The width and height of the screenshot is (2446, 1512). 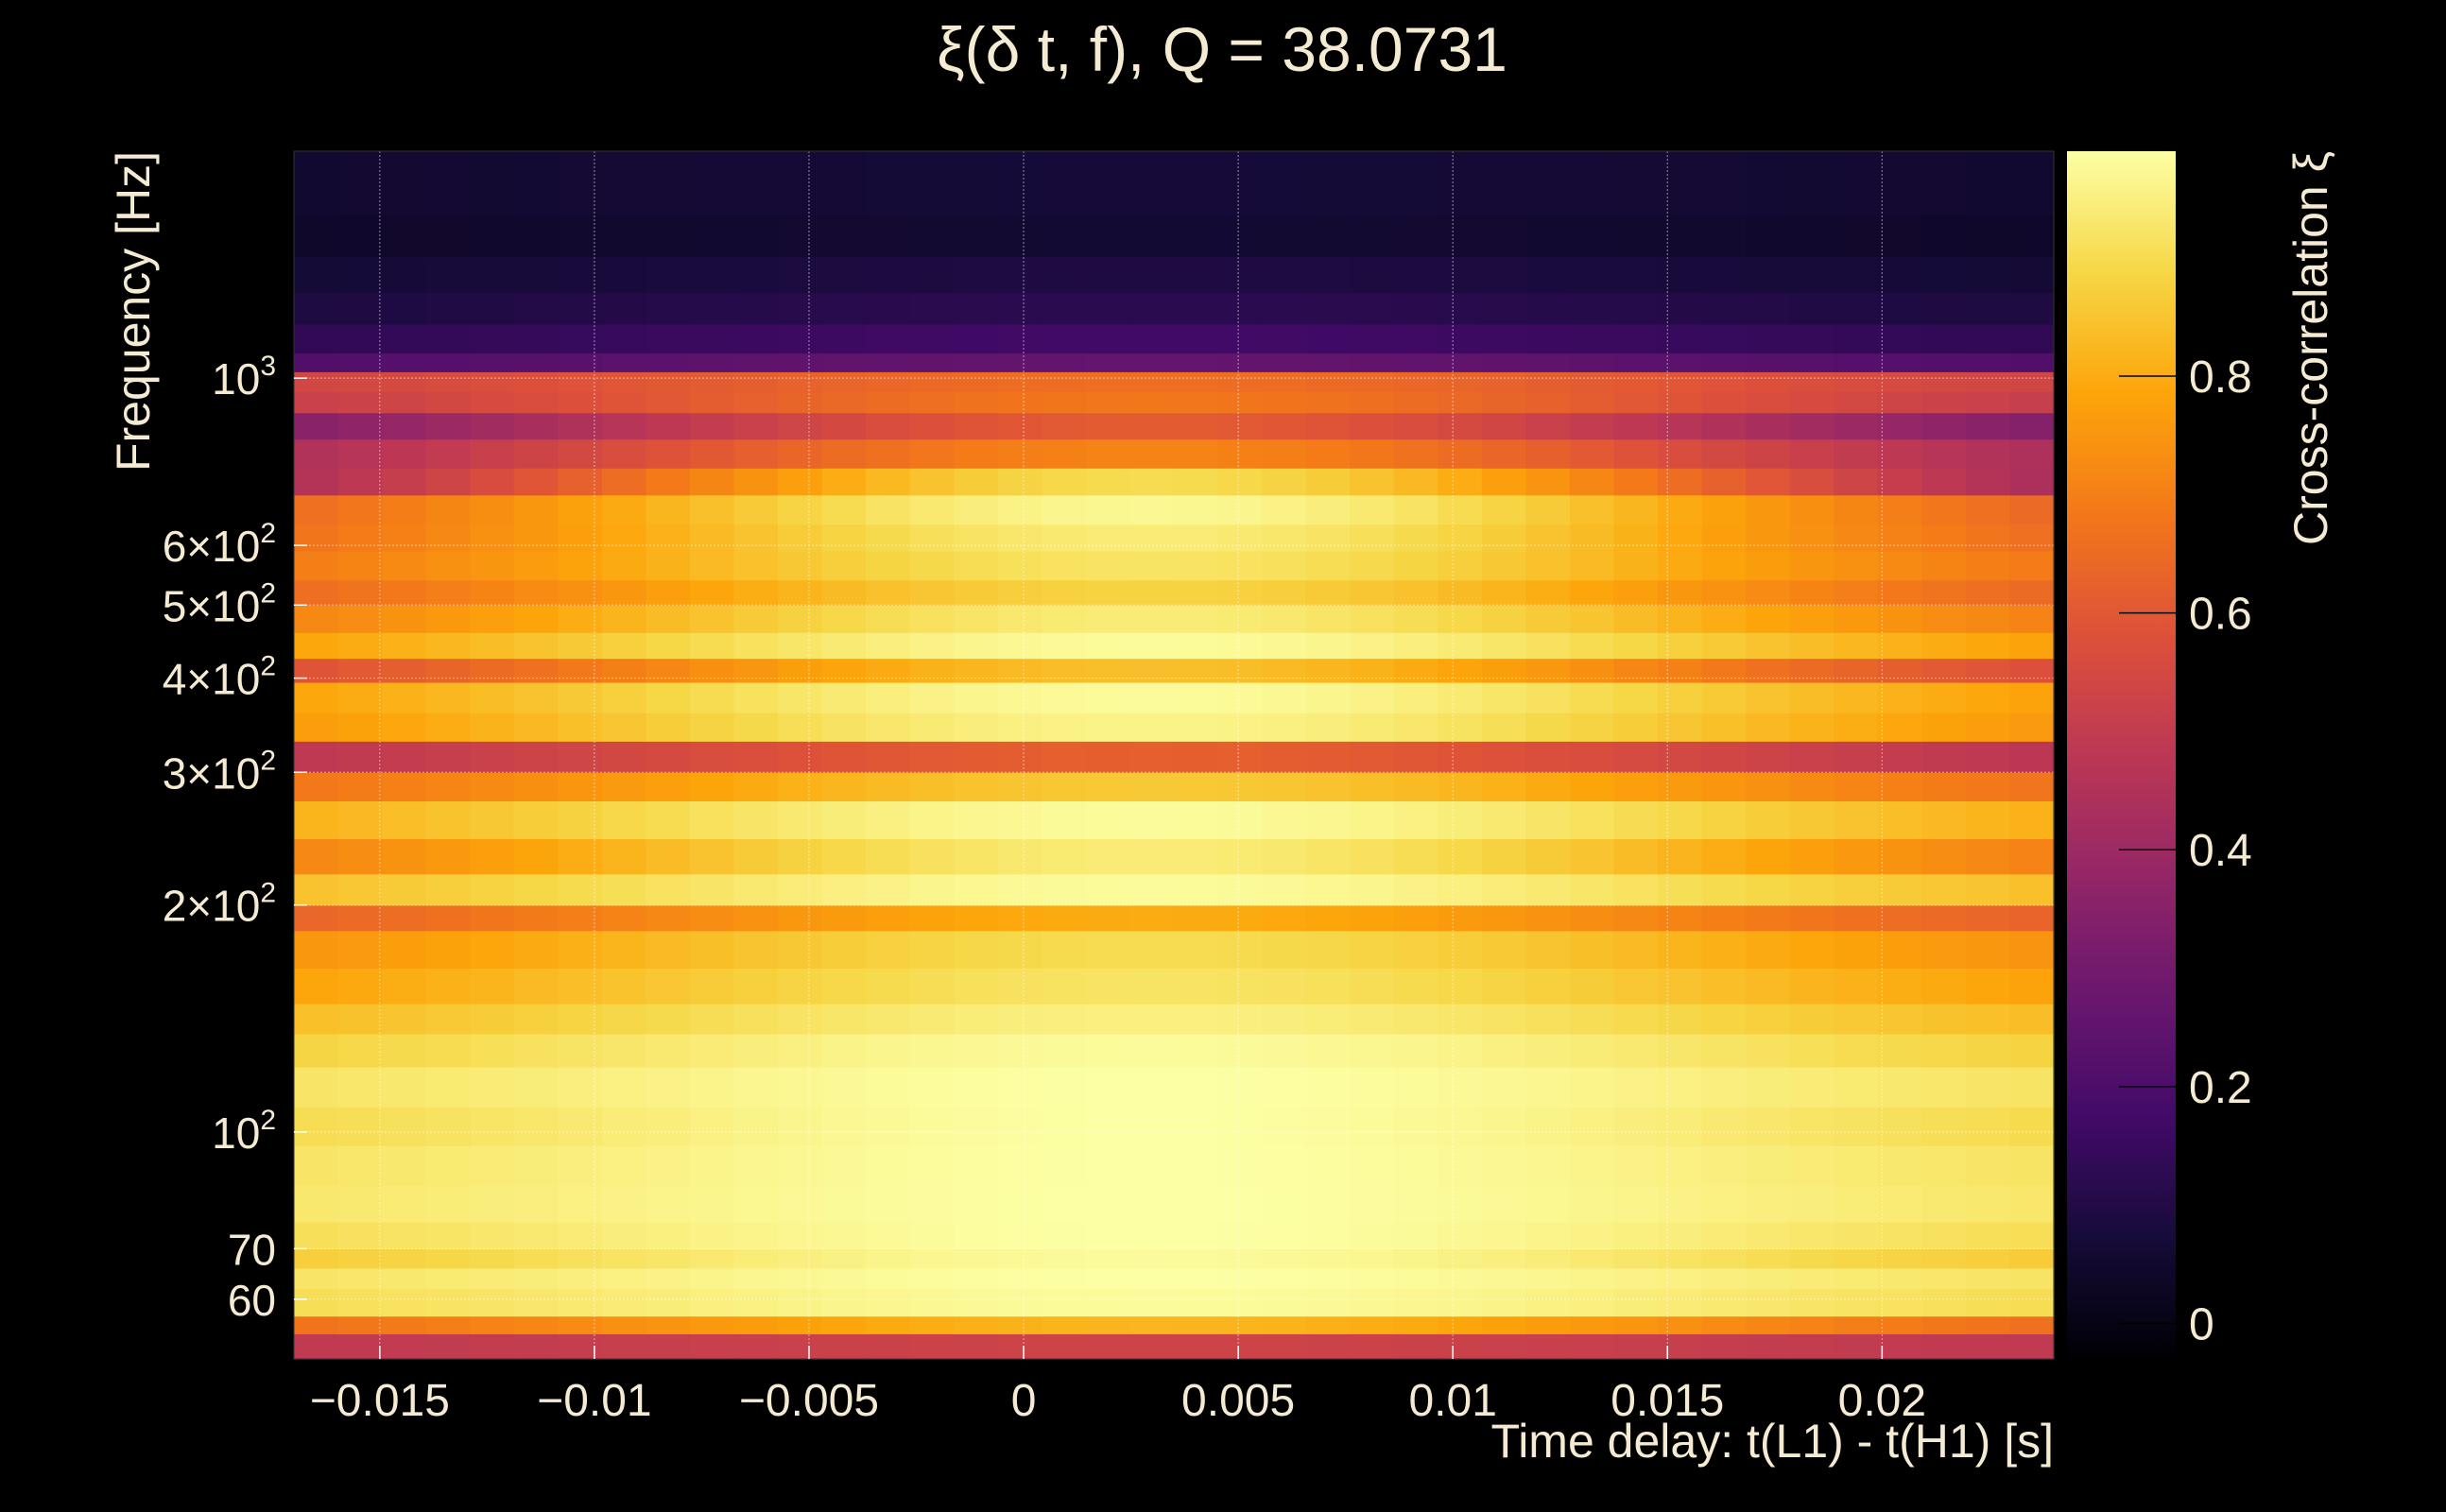 What do you see at coordinates (133, 311) in the screenshot?
I see `y-axis-label: Frequency [Hz]` at bounding box center [133, 311].